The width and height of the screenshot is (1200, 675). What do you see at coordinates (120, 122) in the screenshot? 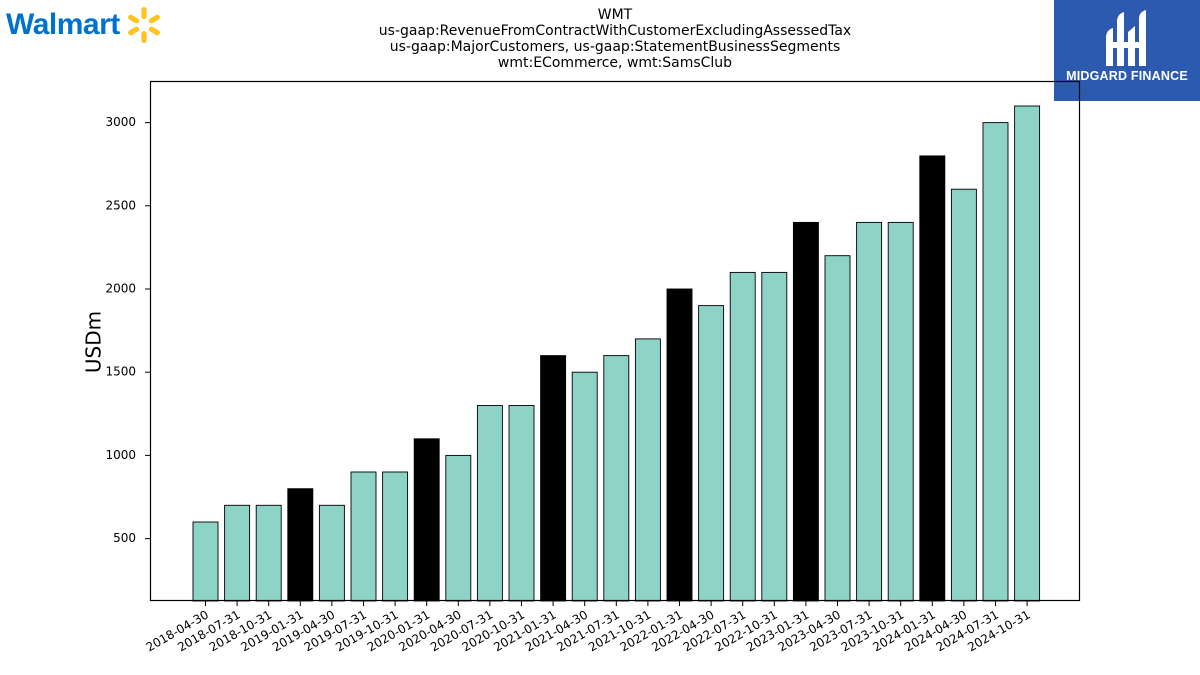
I see `y-tick-label: 3000` at bounding box center [120, 122].